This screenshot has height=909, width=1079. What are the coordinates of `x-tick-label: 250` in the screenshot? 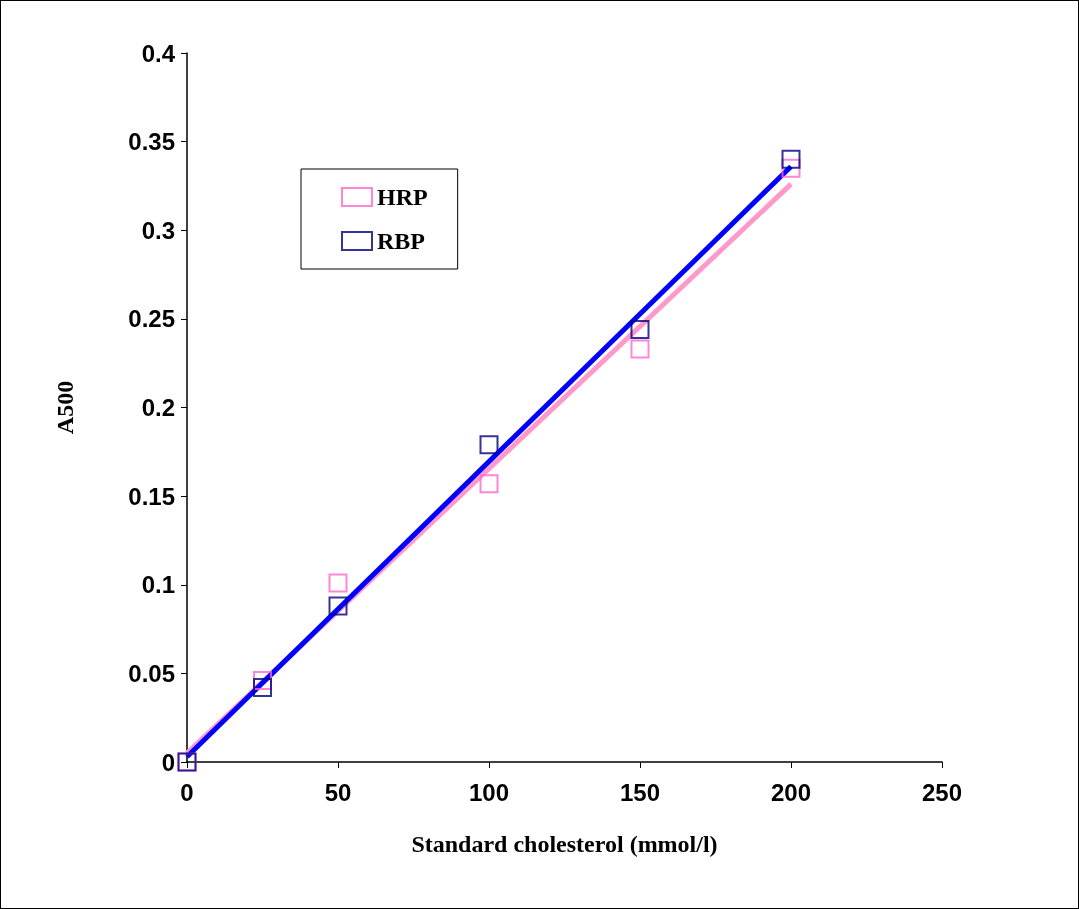 It's located at (942, 792).